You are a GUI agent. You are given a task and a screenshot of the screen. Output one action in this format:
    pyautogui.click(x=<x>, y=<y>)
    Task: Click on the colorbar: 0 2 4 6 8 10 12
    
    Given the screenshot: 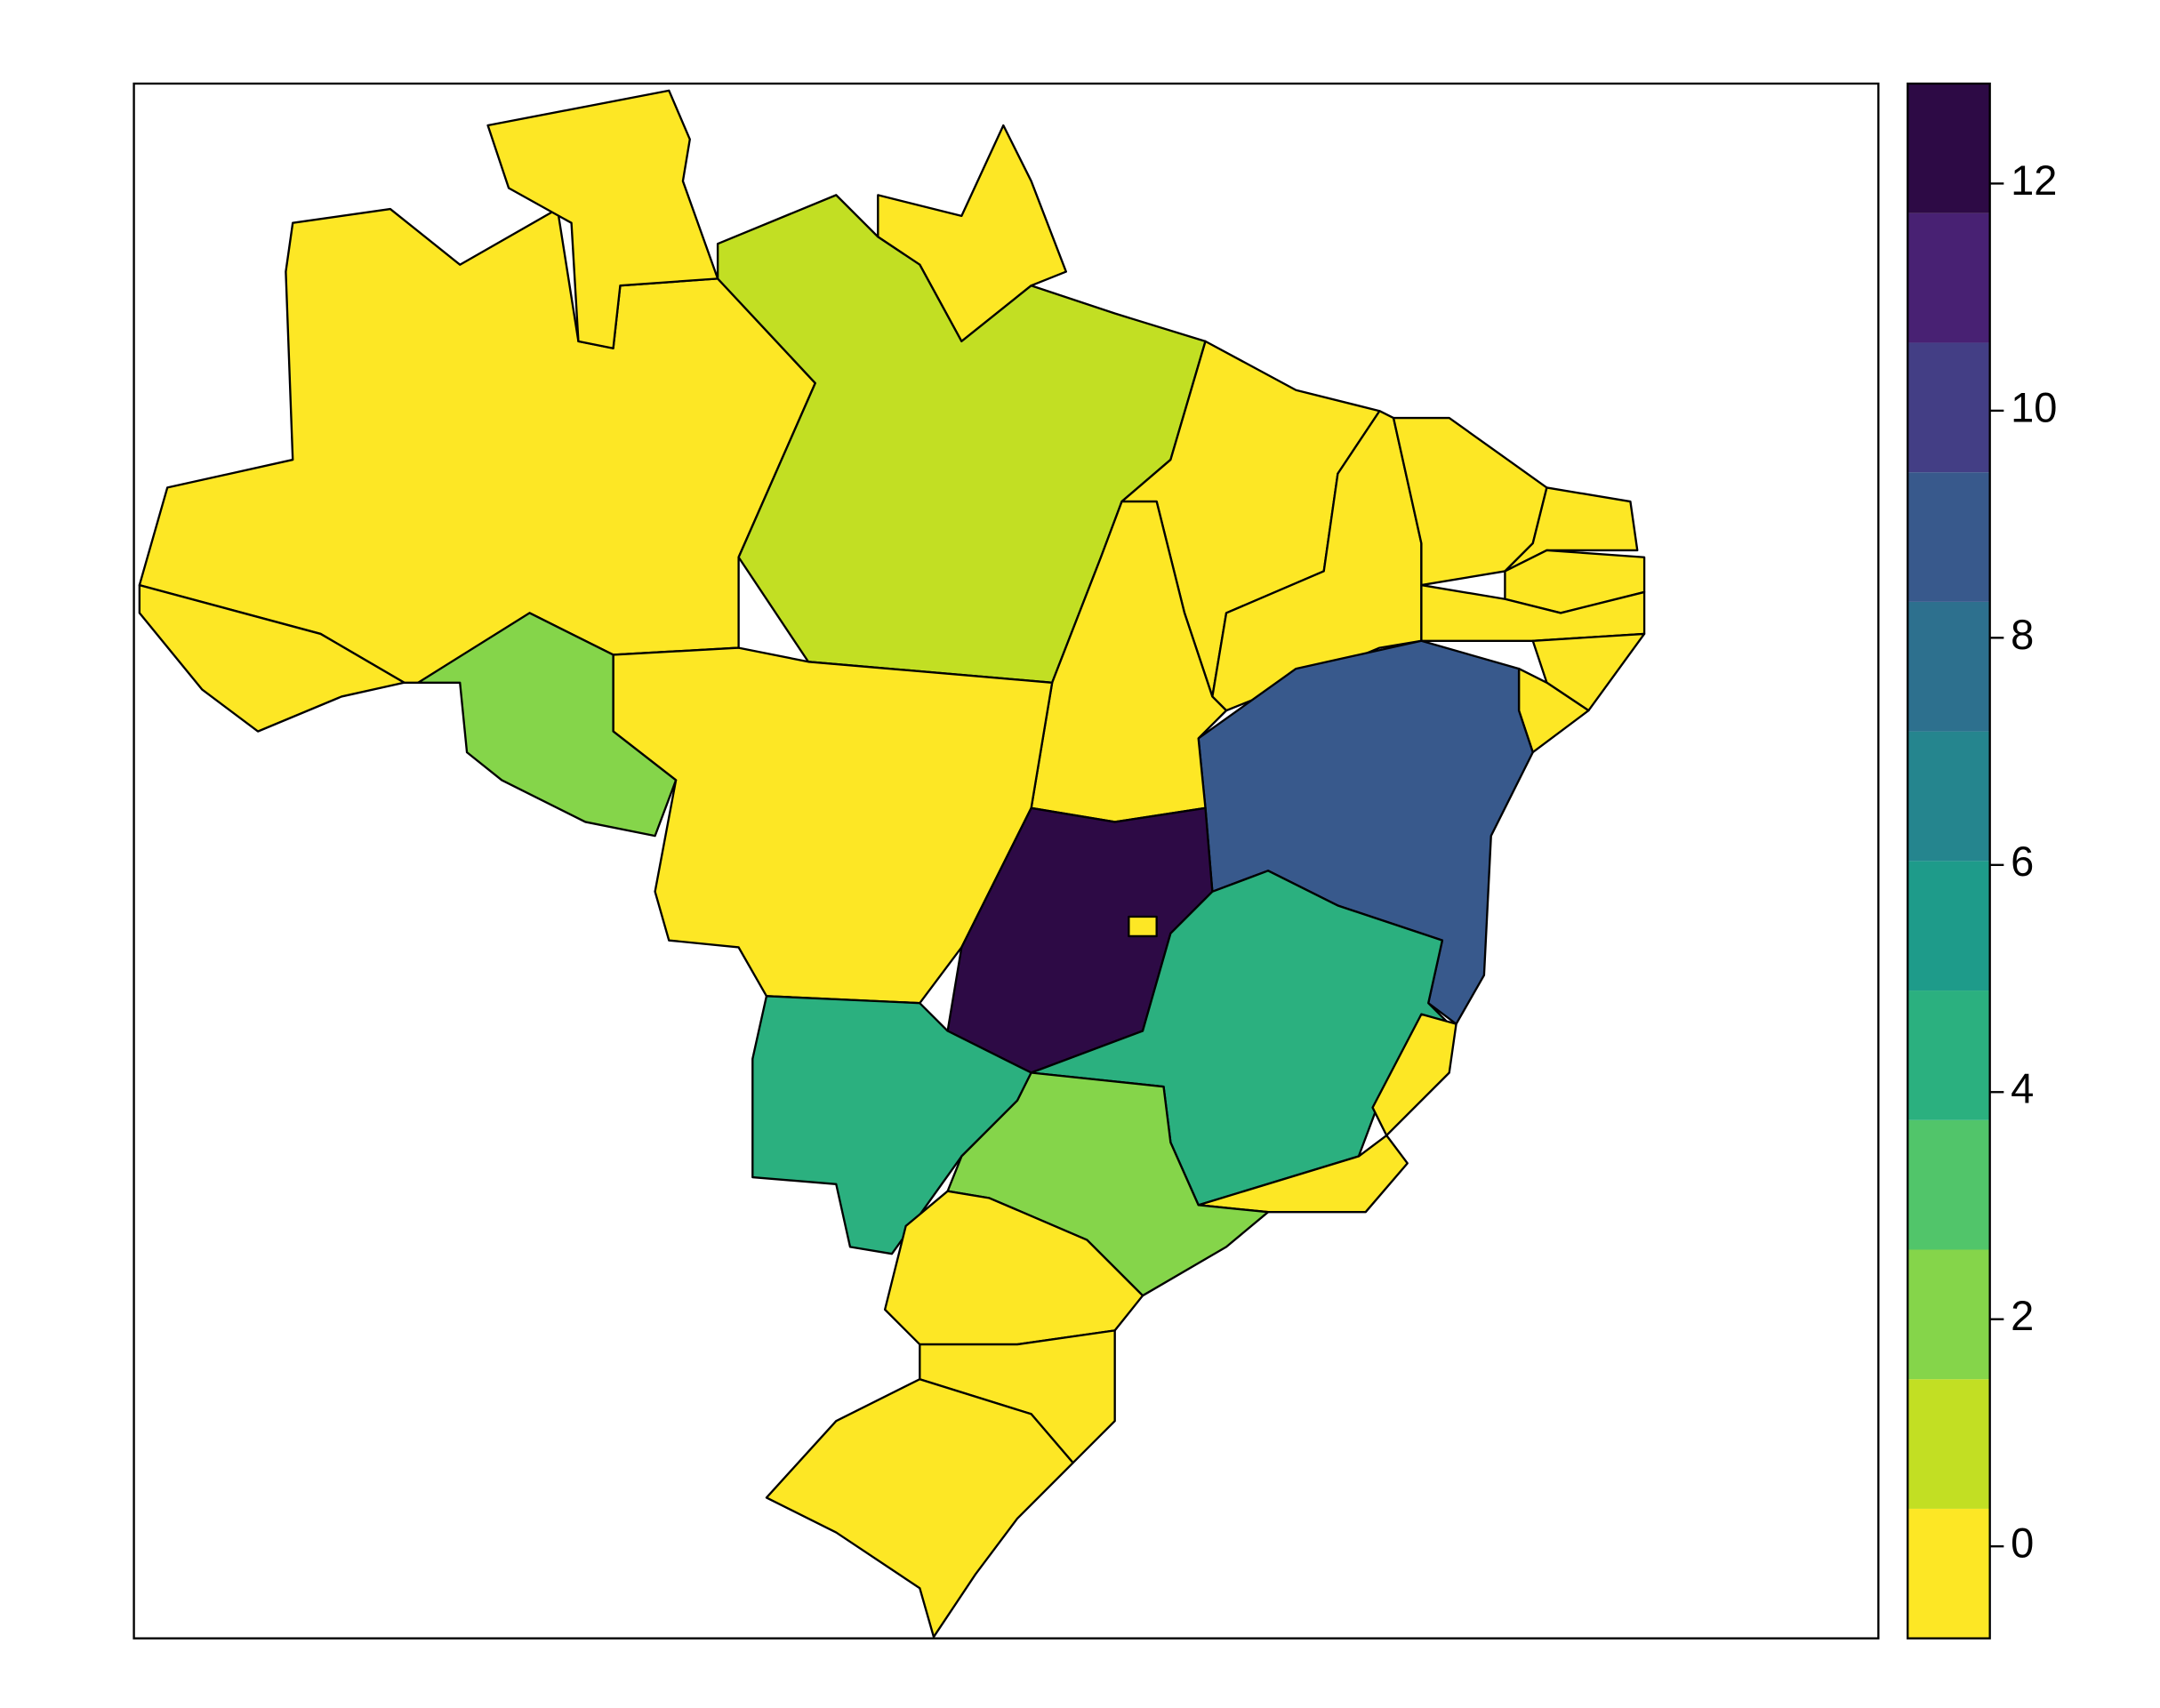 What is the action you would take?
    pyautogui.click(x=1982, y=861)
    